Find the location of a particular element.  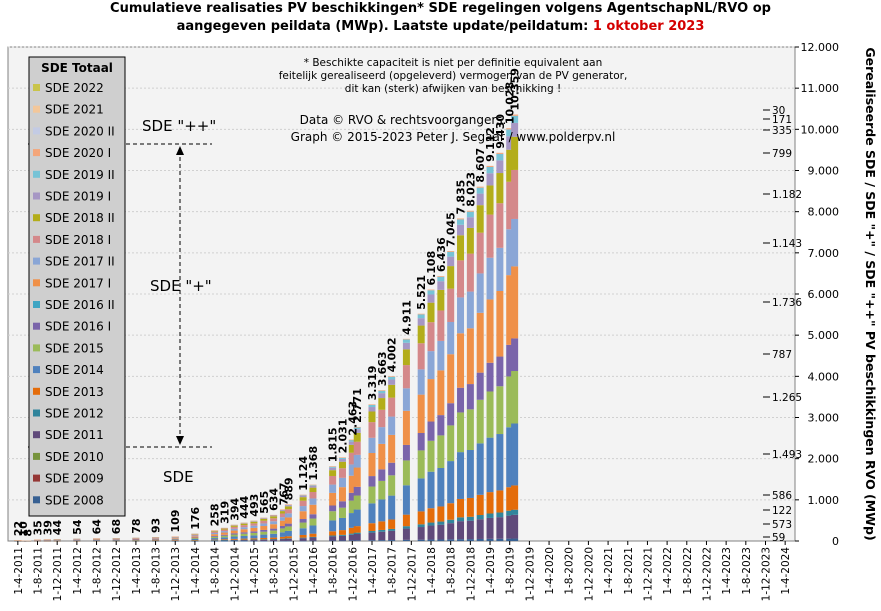

bar-total-label: 2.463 is located at coordinates (352, 418).